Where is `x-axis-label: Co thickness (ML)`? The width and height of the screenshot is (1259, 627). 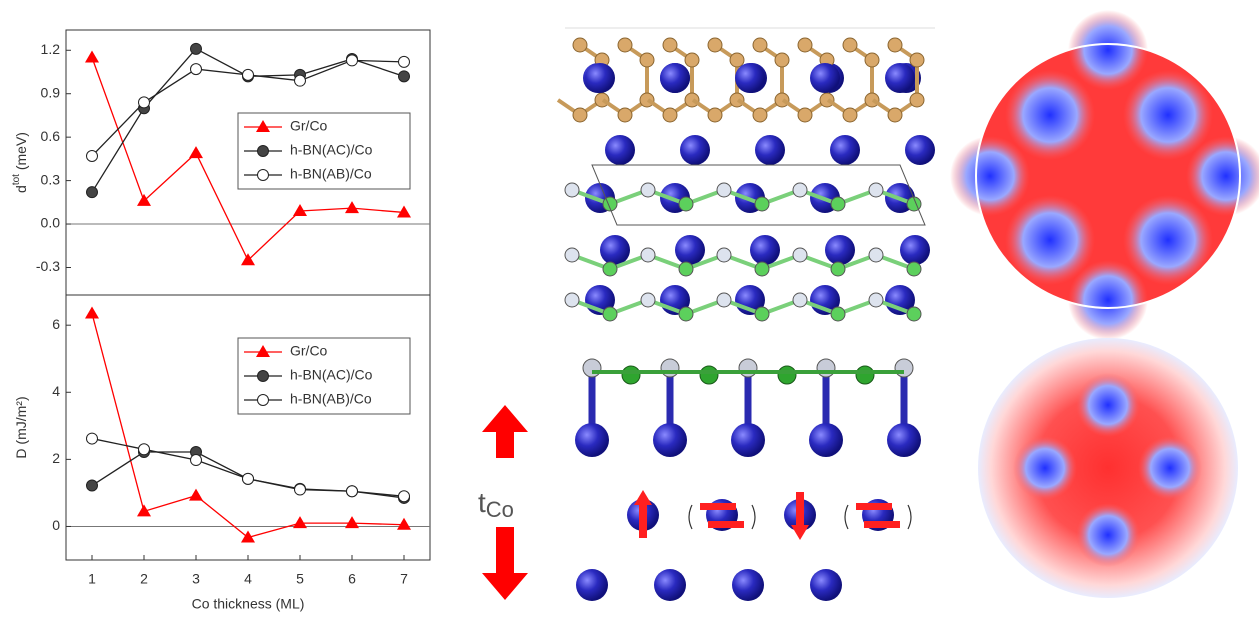 x-axis-label: Co thickness (ML) is located at coordinates (248, 604).